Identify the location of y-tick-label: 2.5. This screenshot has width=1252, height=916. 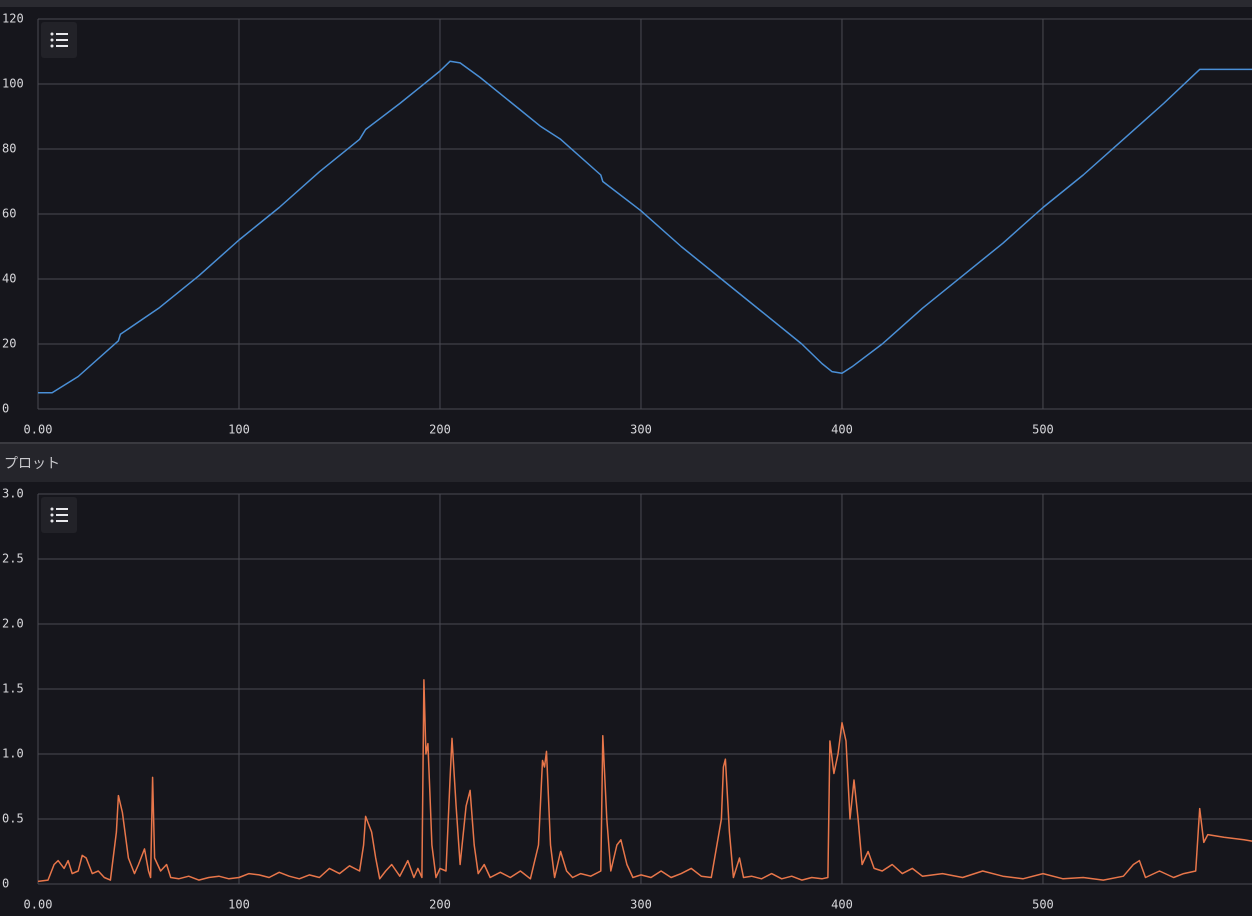
(13, 559).